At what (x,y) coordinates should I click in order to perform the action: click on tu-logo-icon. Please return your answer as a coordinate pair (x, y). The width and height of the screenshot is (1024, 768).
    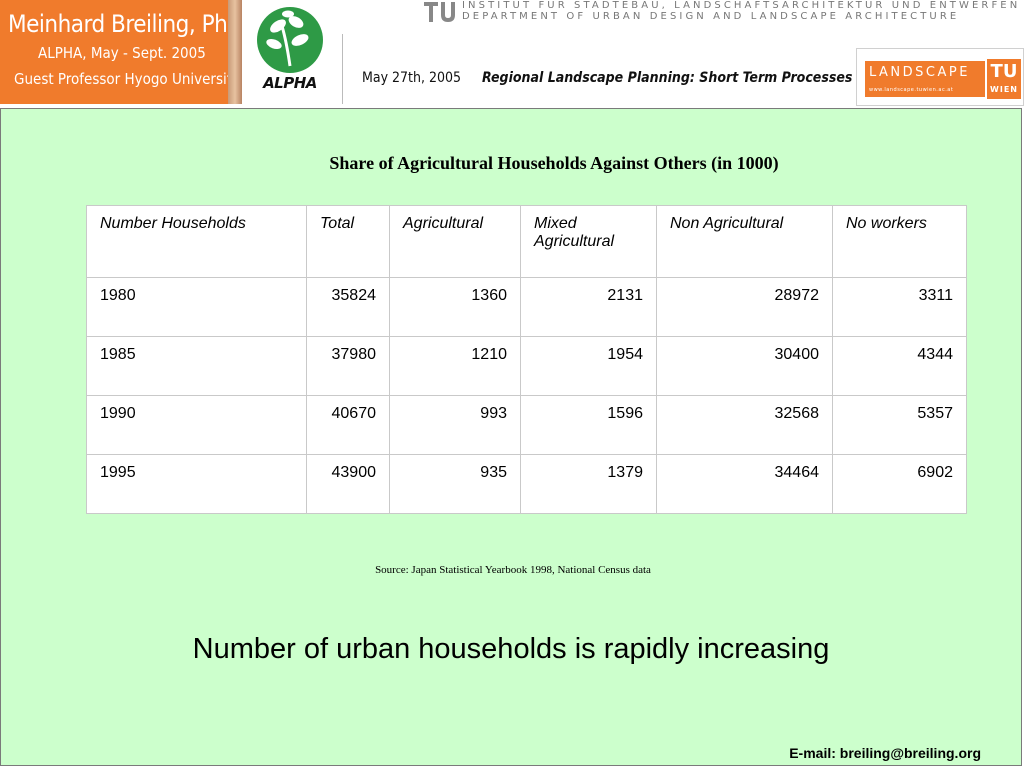
    Looking at the image, I should click on (439, 12).